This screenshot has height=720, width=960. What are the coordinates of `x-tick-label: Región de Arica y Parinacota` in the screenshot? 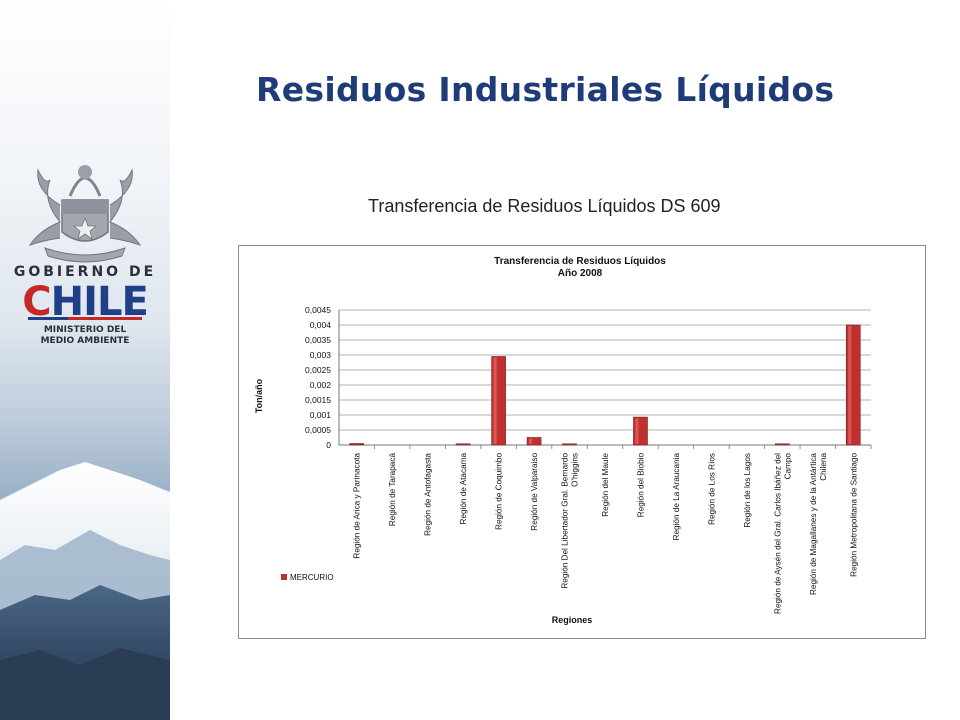 It's located at (357, 506).